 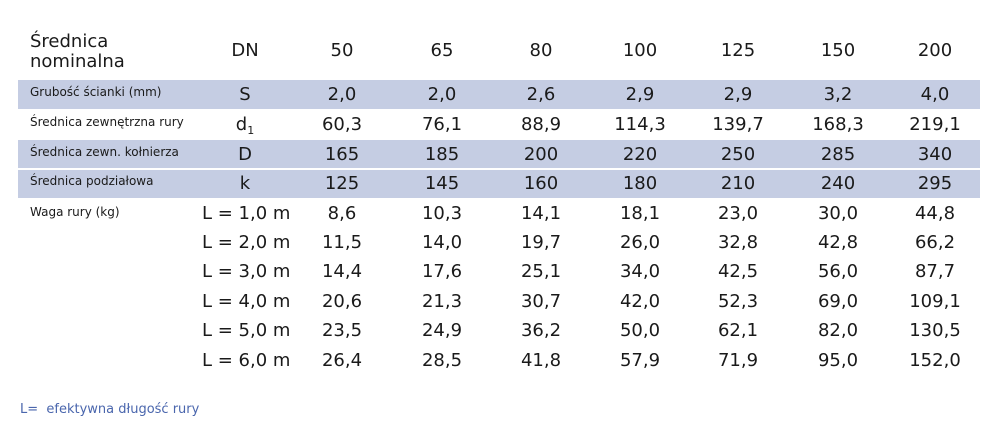 What do you see at coordinates (442, 330) in the screenshot?
I see `cell-value: 24,9` at bounding box center [442, 330].